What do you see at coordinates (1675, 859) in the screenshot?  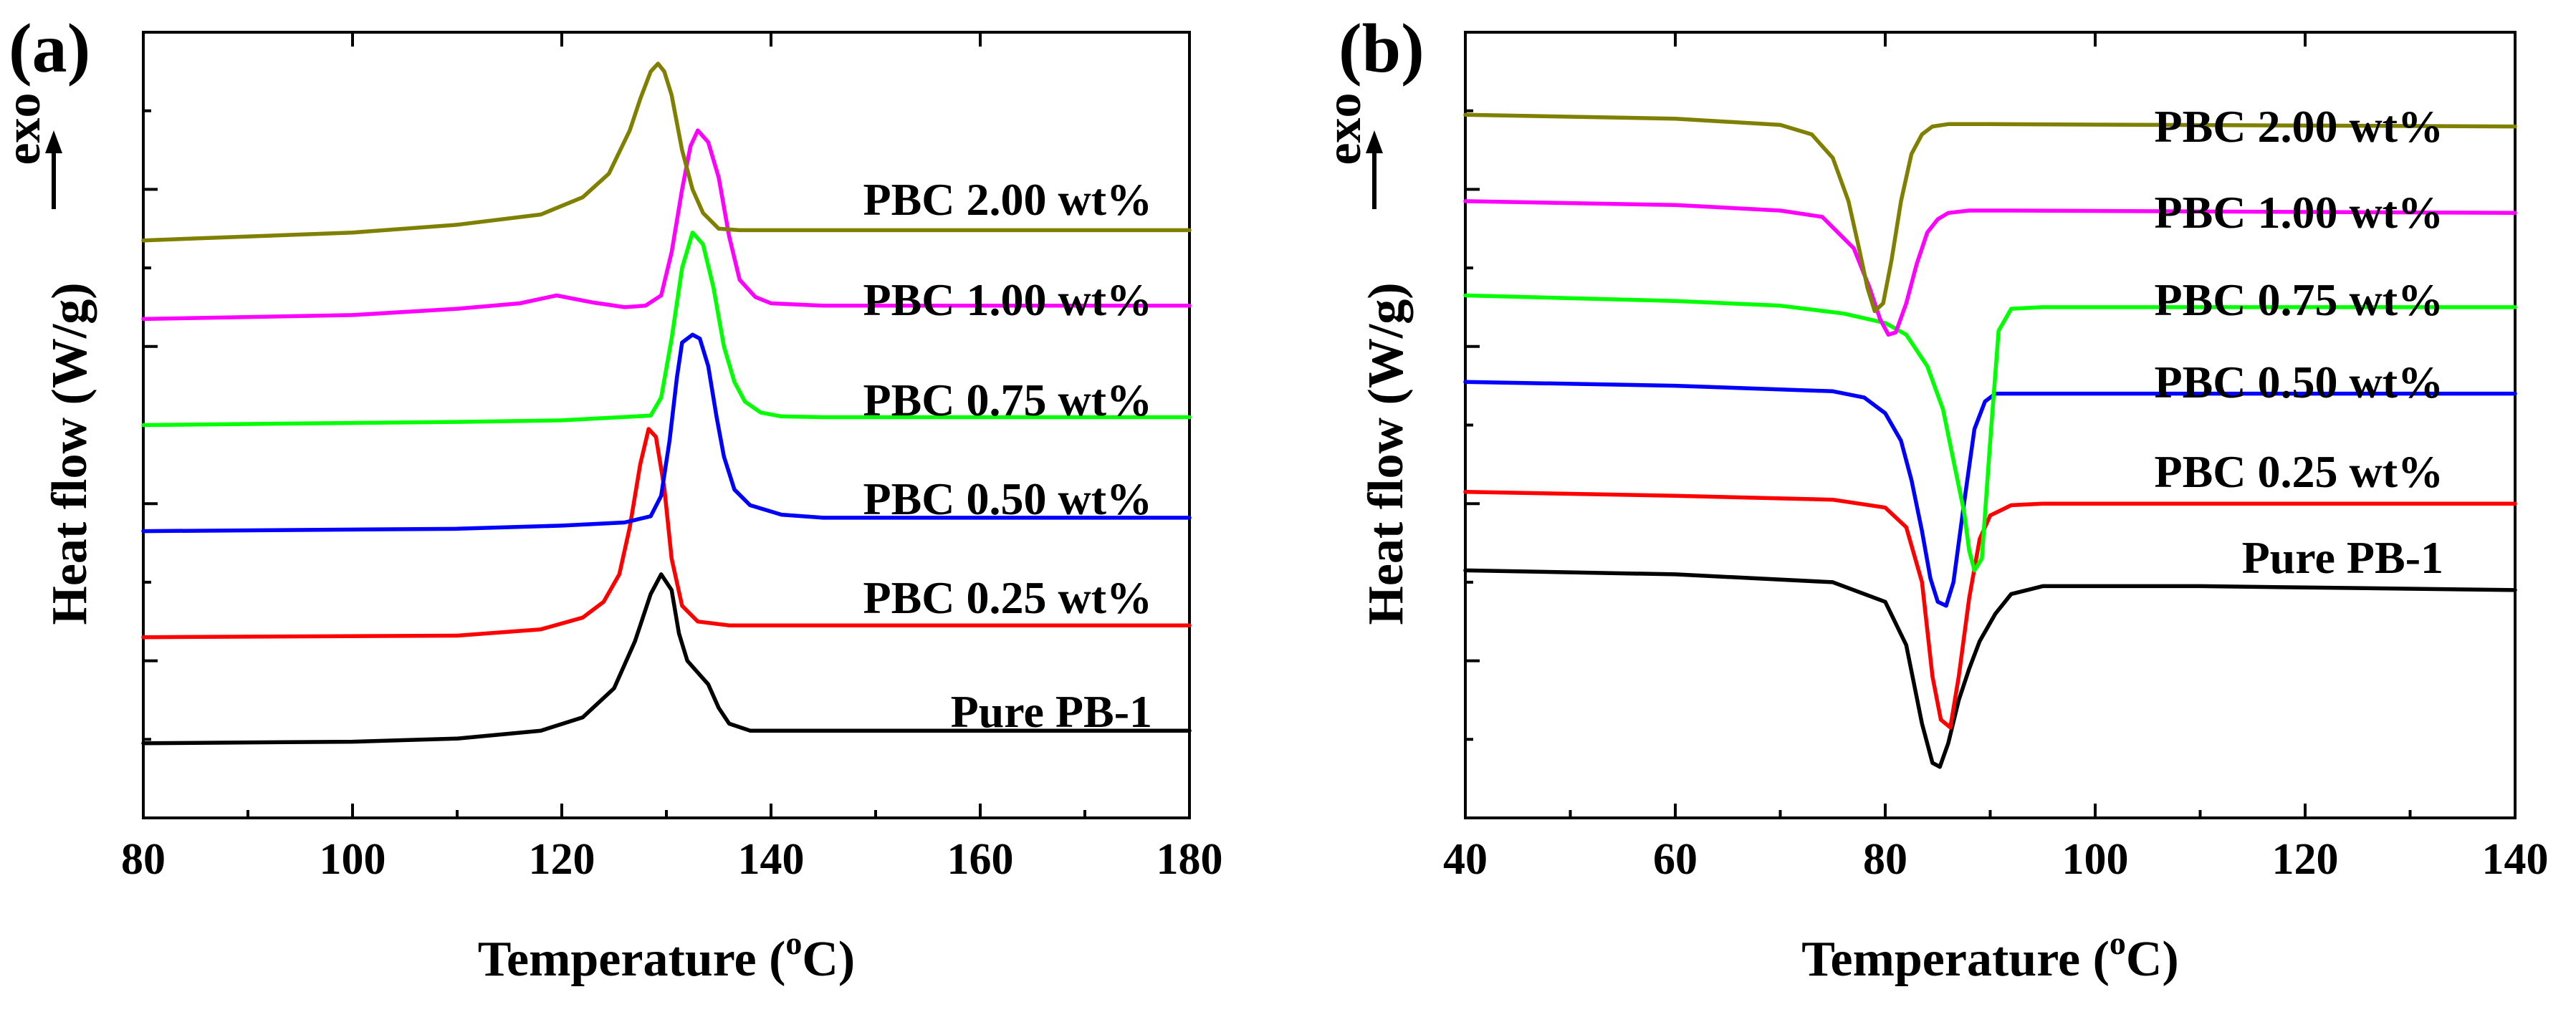 I see `x-tick-label: 60` at bounding box center [1675, 859].